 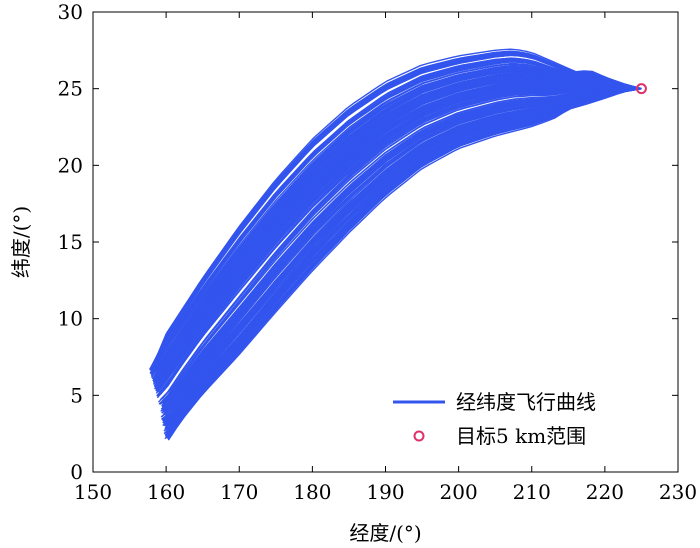 What do you see at coordinates (166, 492) in the screenshot?
I see `x-tick-label: 160` at bounding box center [166, 492].